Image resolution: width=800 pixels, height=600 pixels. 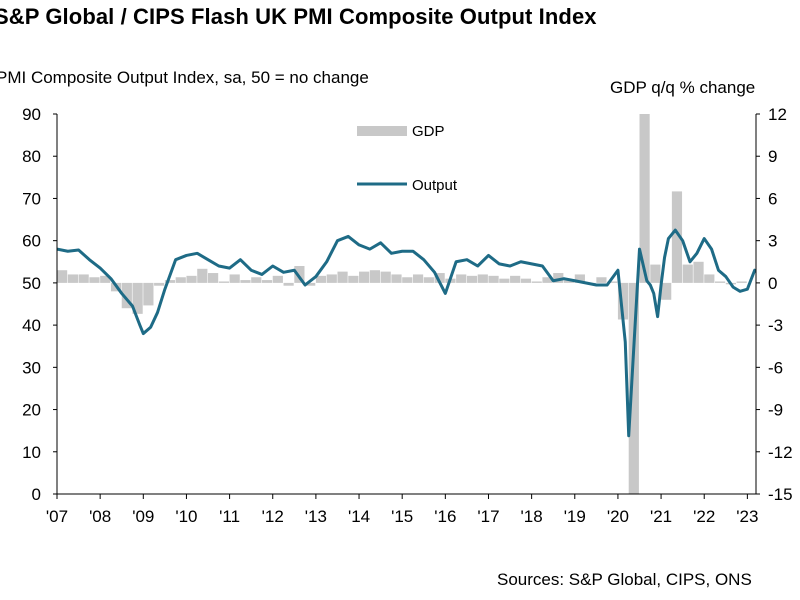 I want to click on x-tick-label: '09, so click(x=143, y=516).